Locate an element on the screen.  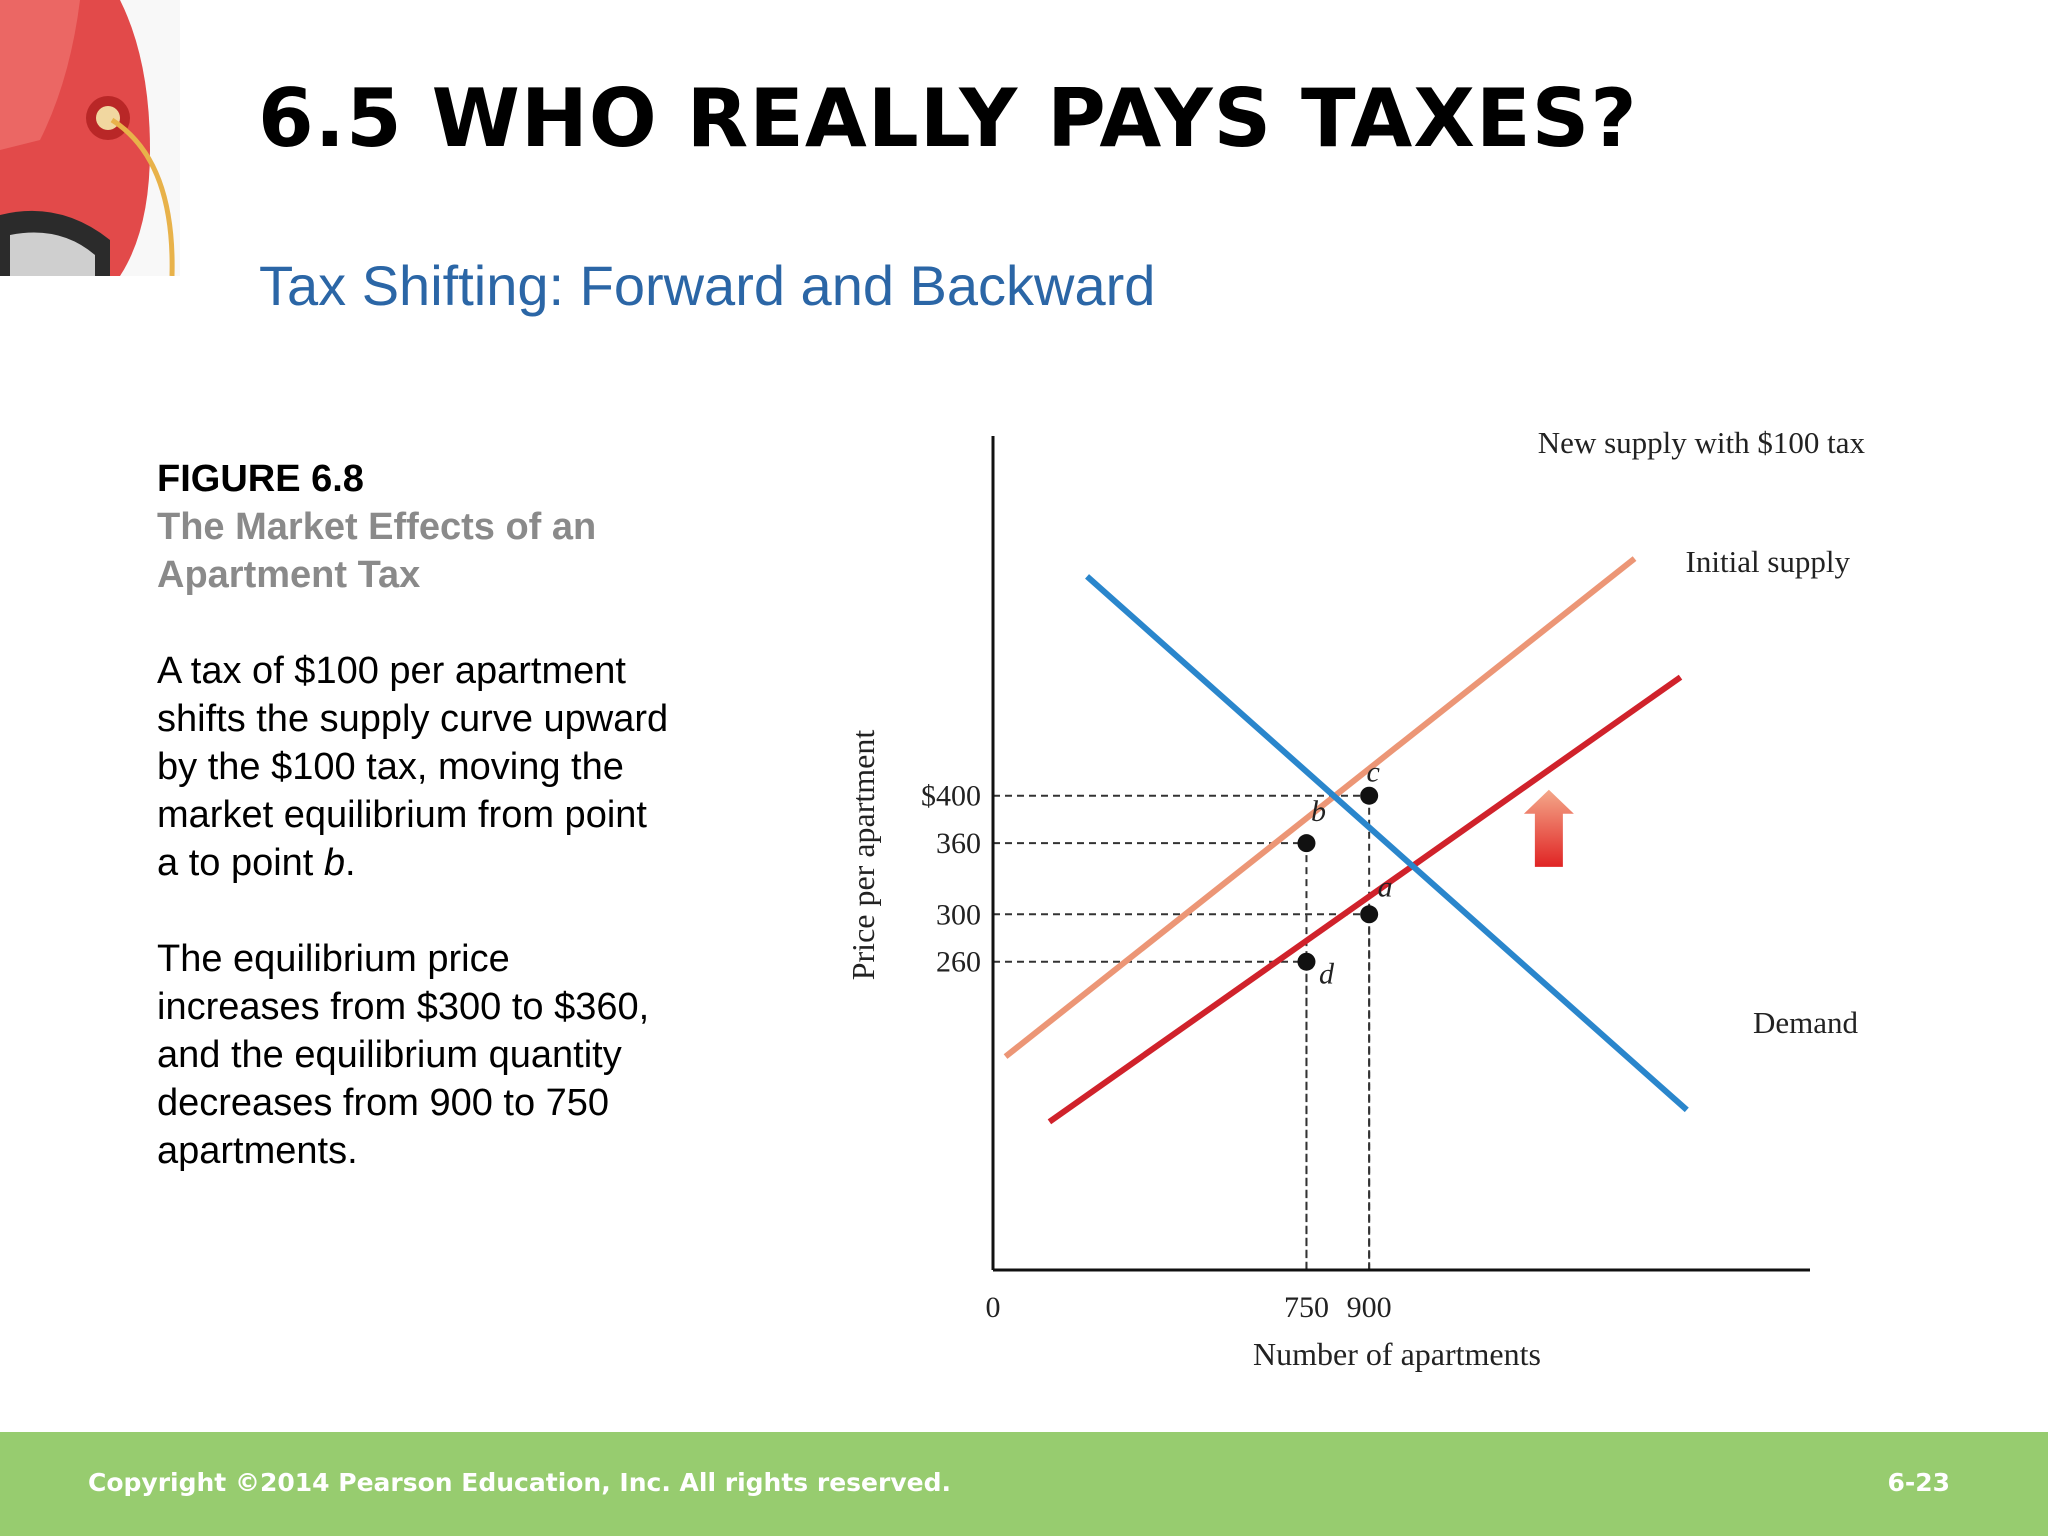
y-tick-label: 300 is located at coordinates (958, 914).